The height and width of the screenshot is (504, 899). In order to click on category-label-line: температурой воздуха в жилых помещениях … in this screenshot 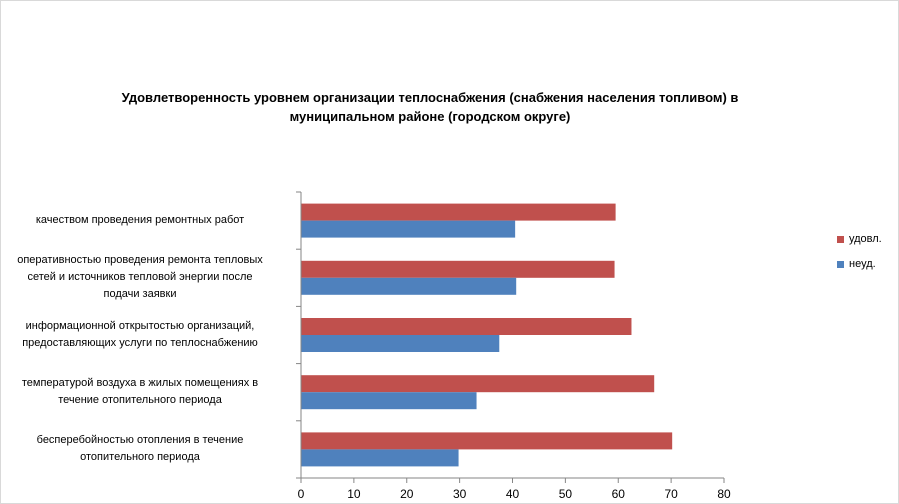, I will do `click(140, 383)`.